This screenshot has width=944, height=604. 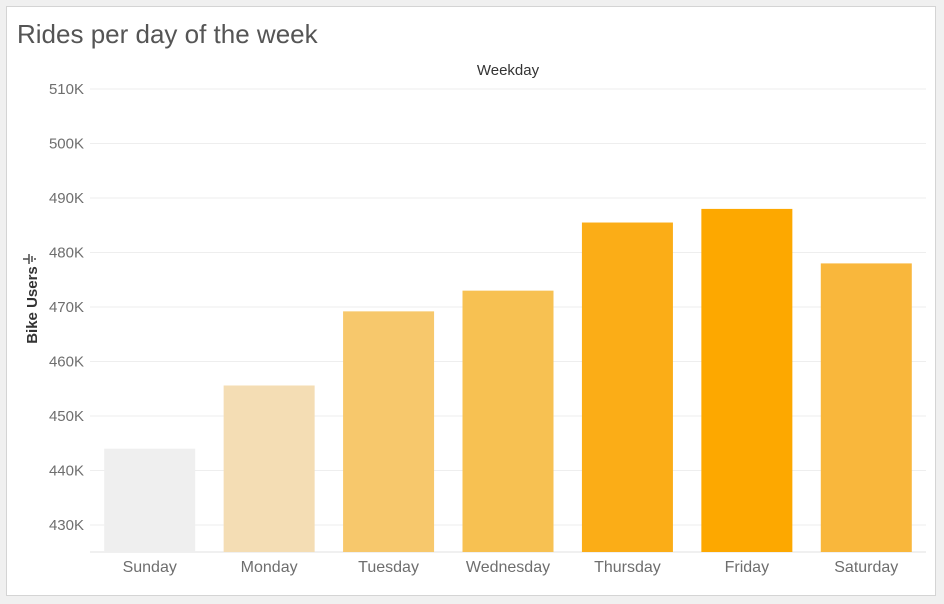 I want to click on x-tick-label-wednesday: Wednesday, so click(x=508, y=567).